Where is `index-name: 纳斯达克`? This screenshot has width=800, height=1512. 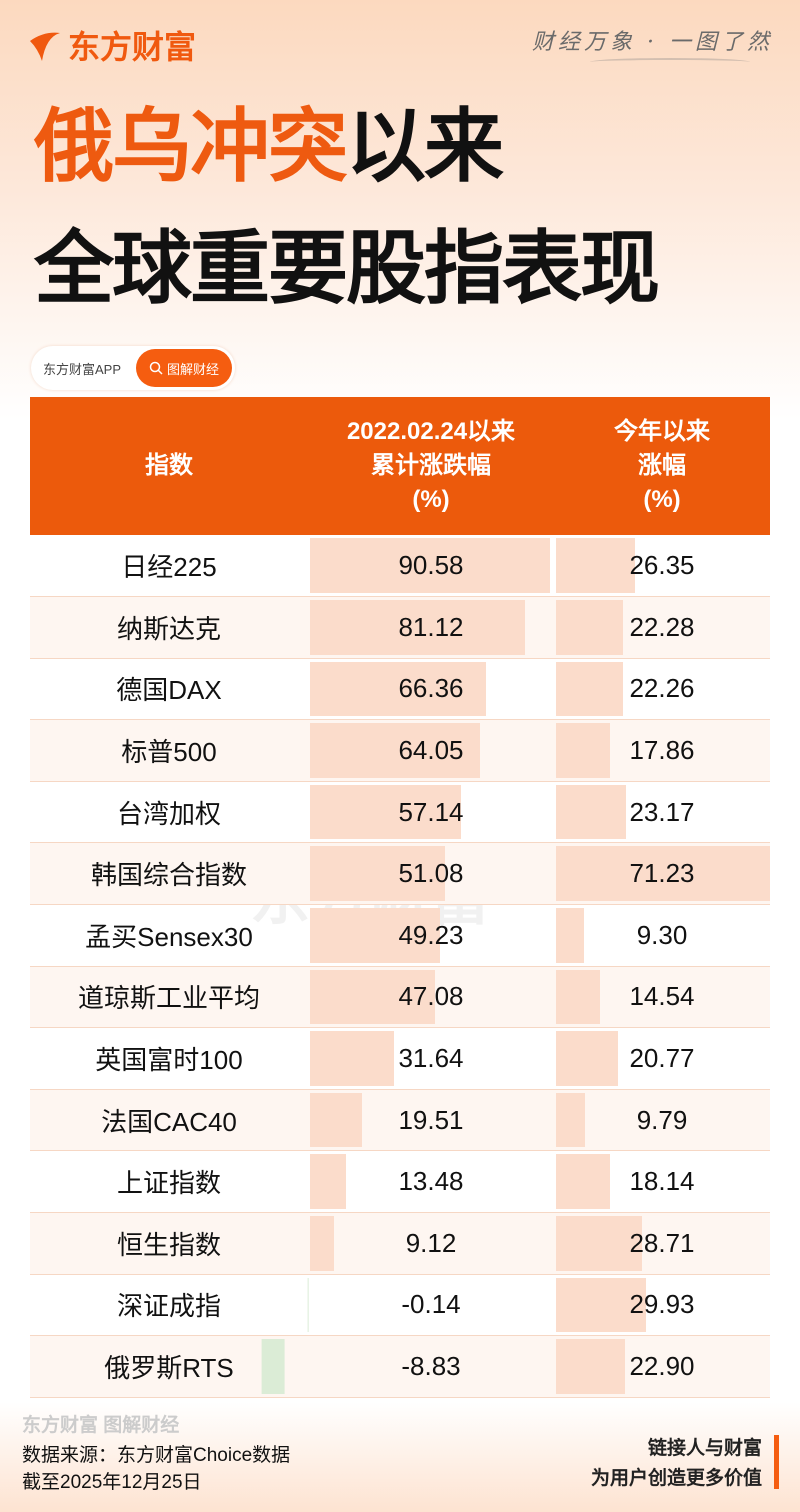 index-name: 纳斯达克 is located at coordinates (169, 627).